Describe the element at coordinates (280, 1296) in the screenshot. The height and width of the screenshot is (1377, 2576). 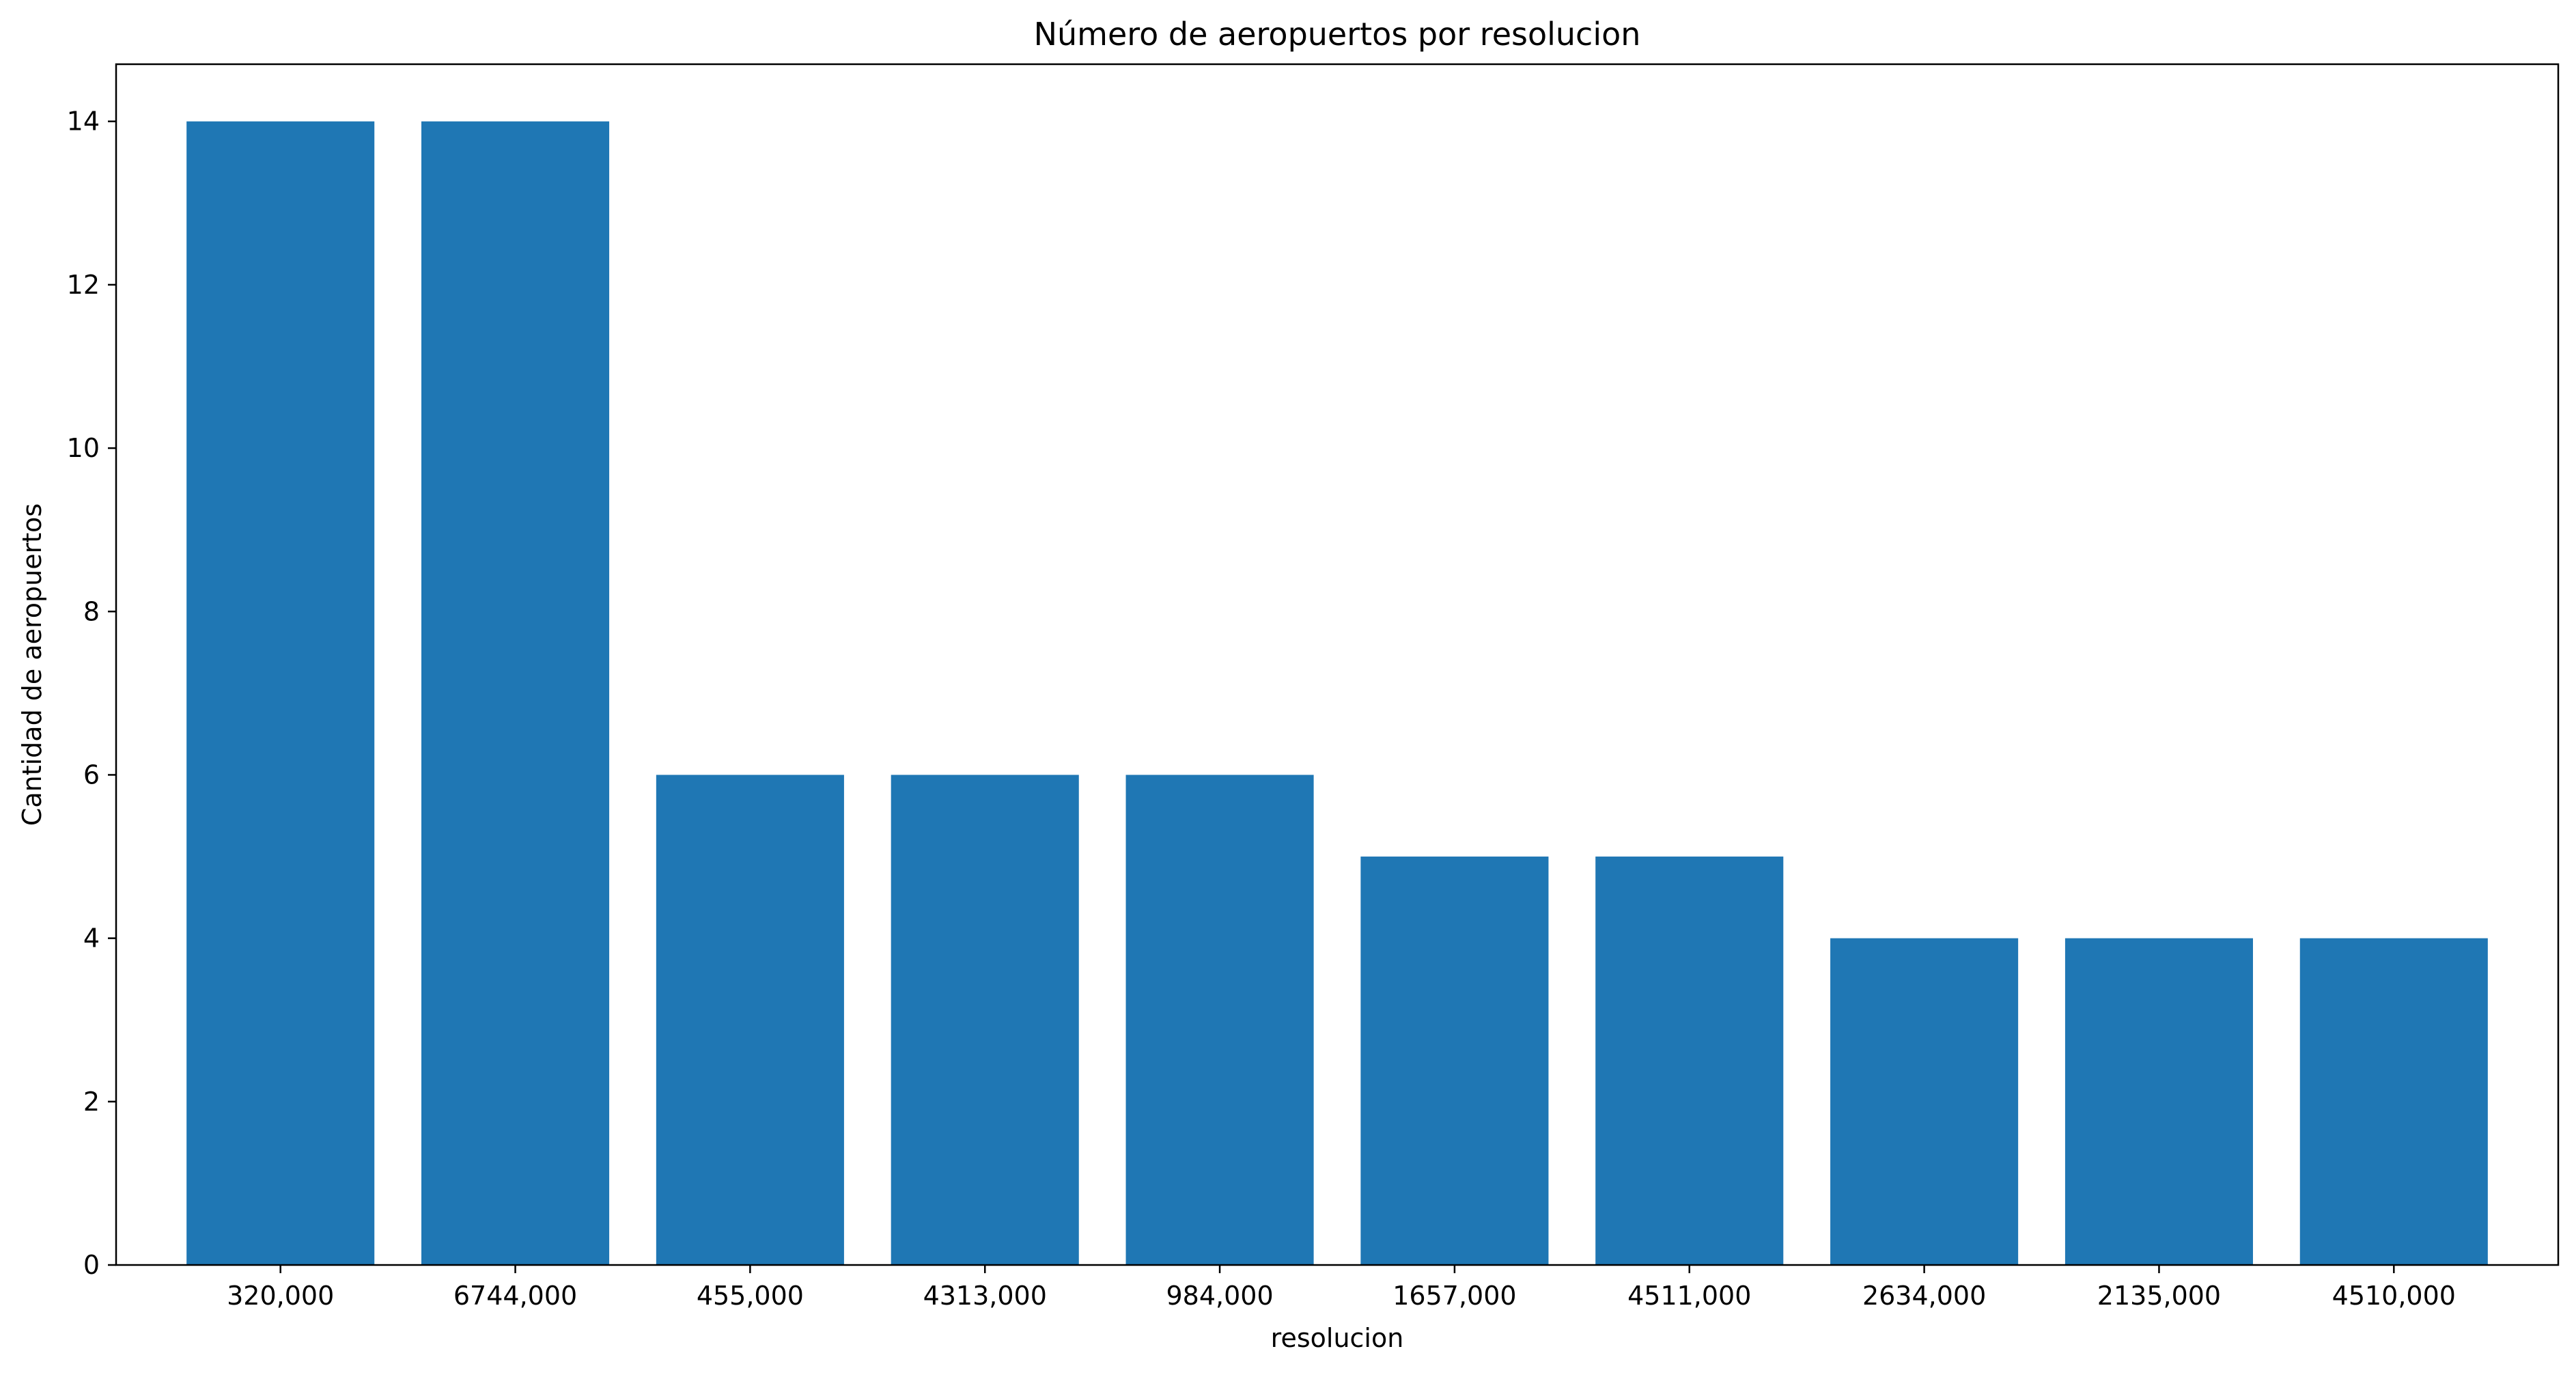
I see `x-tick-label: 320,000` at that location.